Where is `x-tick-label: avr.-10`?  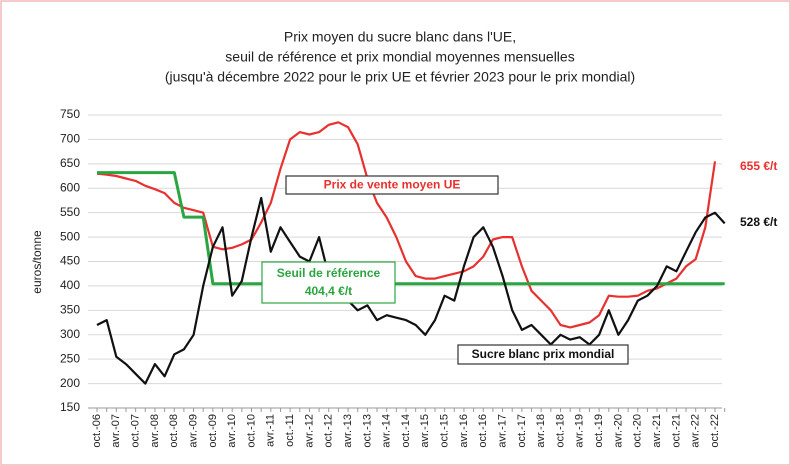 x-tick-label: avr.-10 is located at coordinates (232, 431).